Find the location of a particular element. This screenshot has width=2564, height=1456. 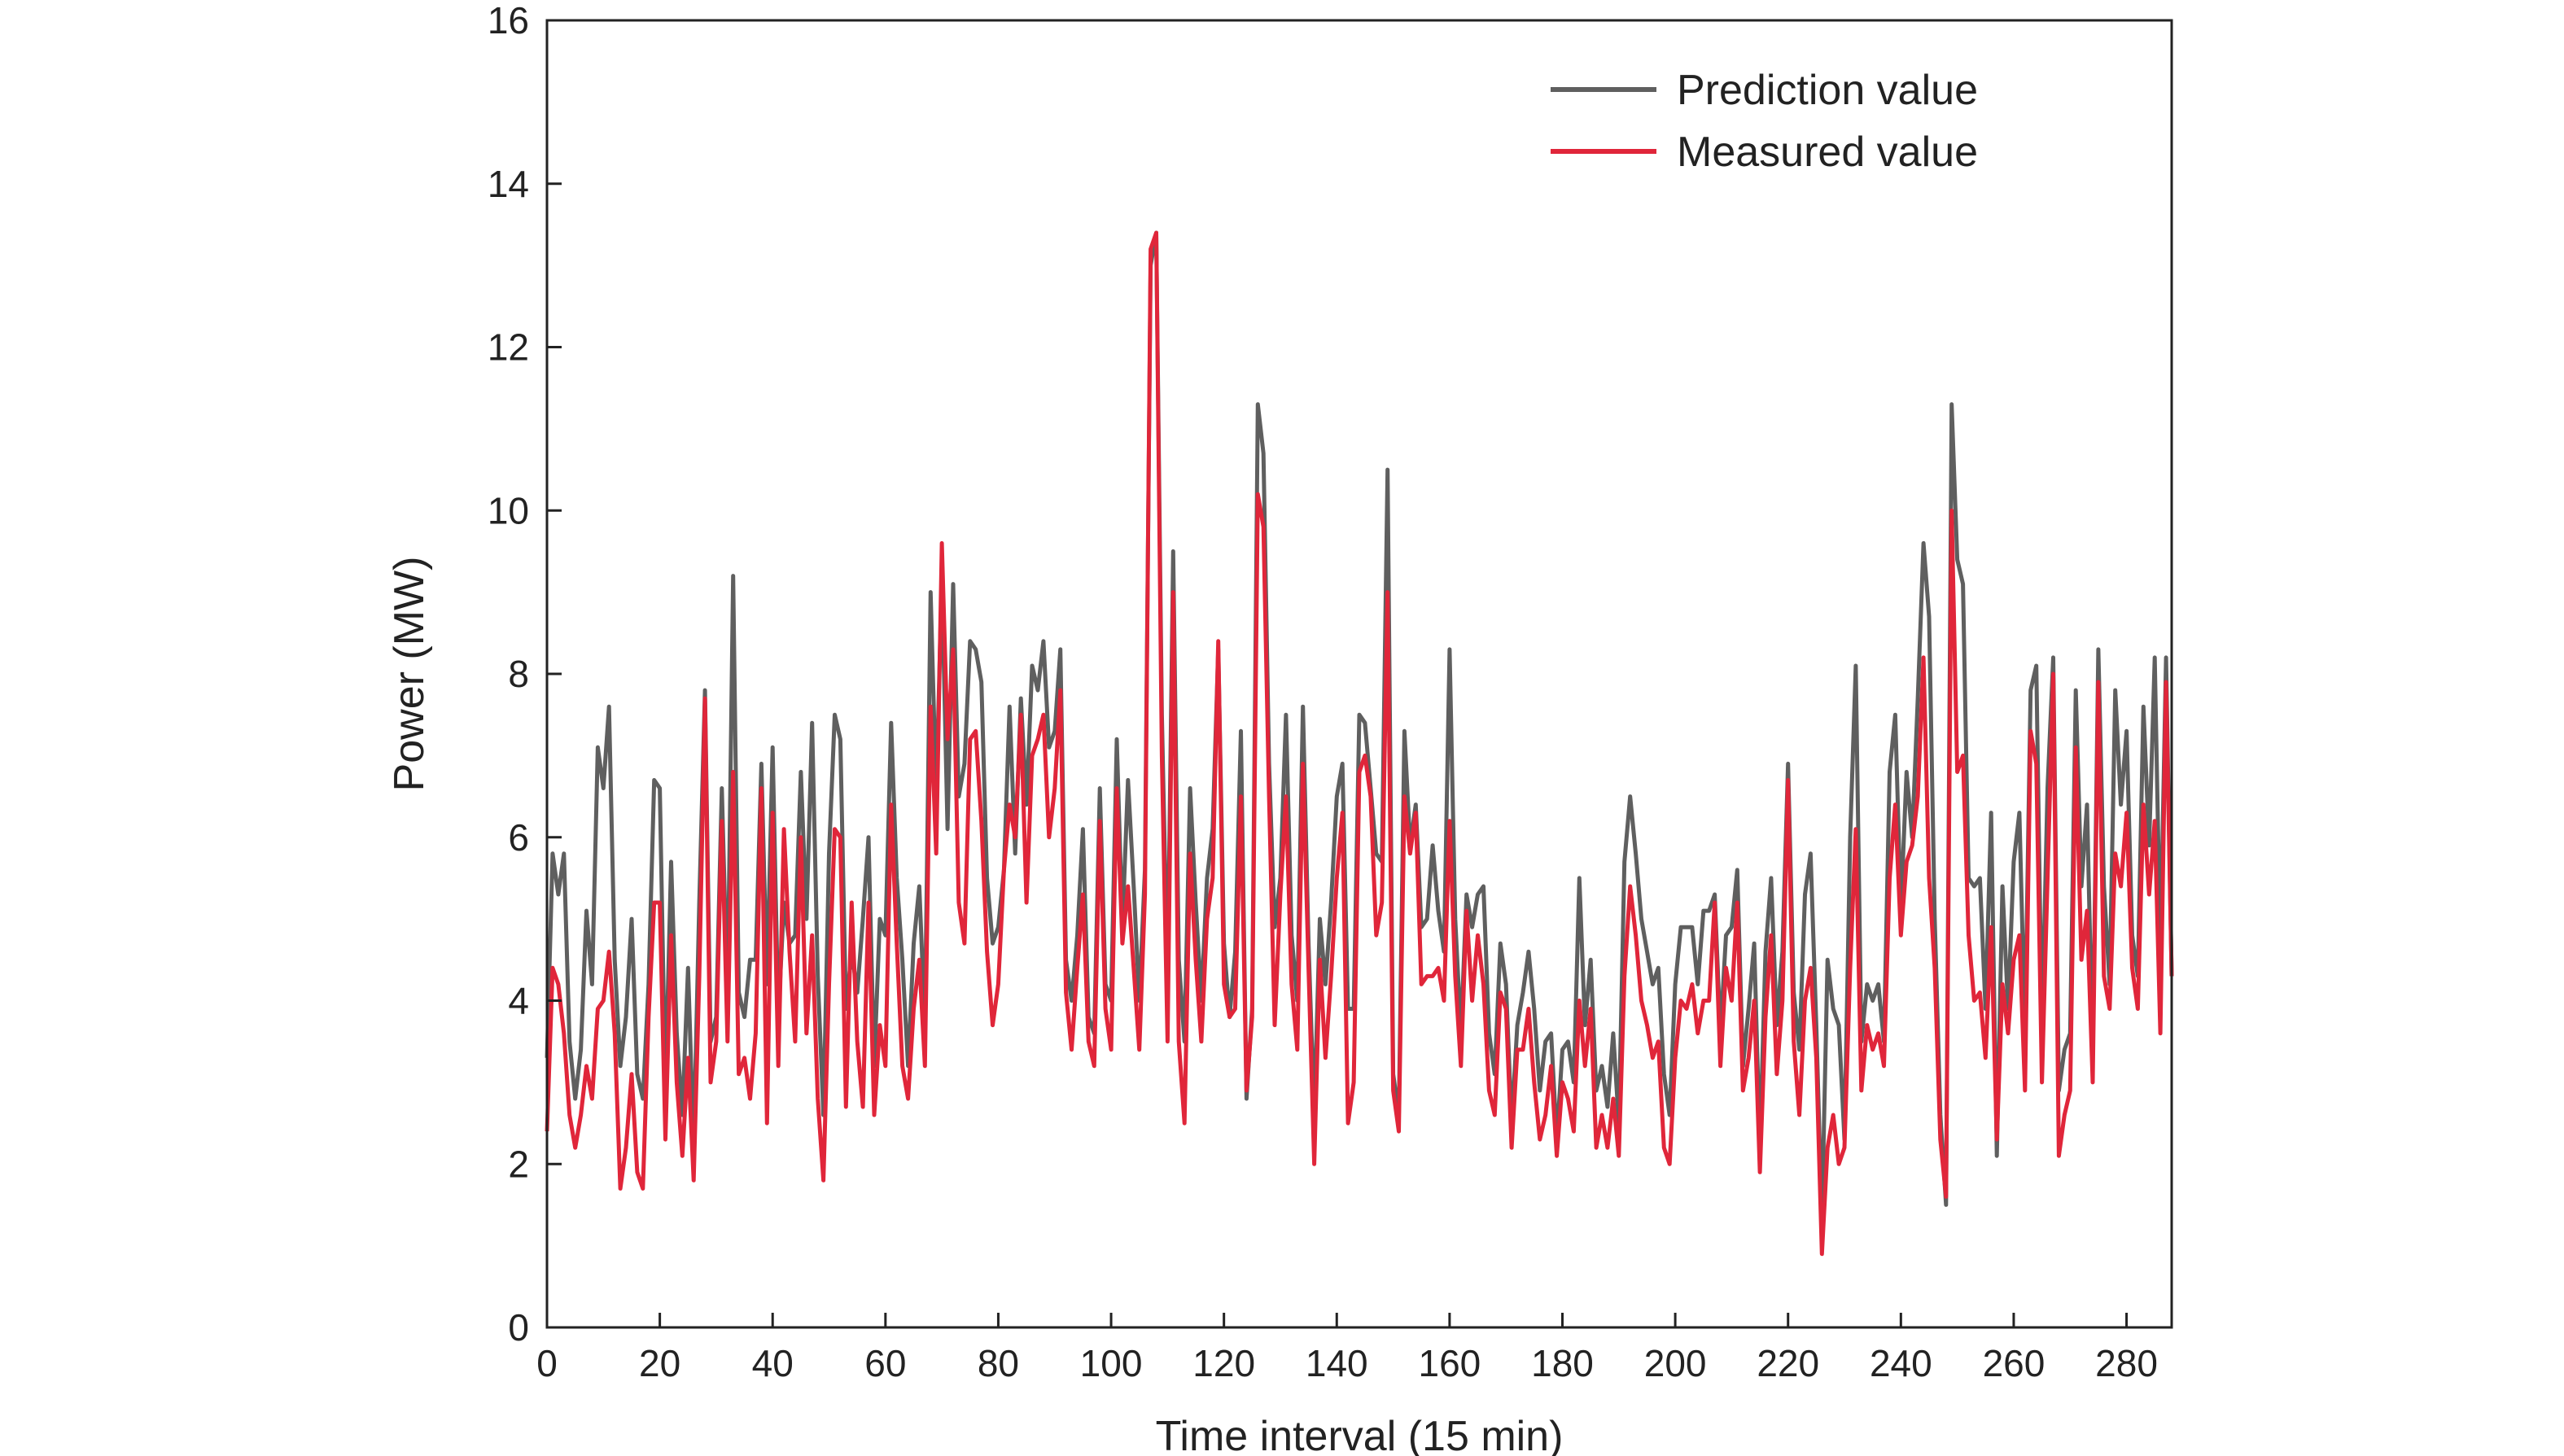

x-tick-label: 20 is located at coordinates (659, 1363).